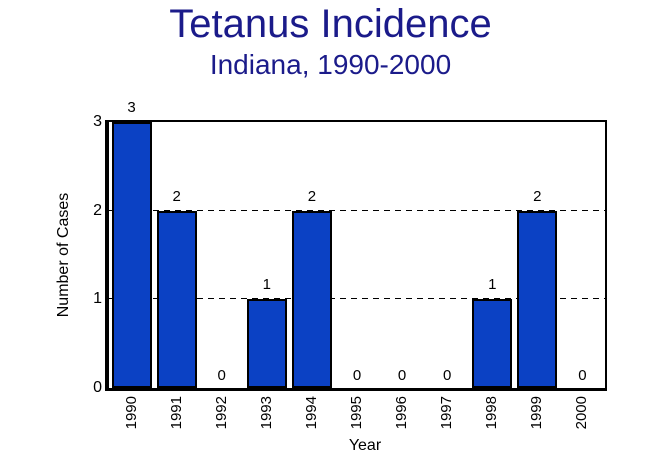 The image size is (661, 460). What do you see at coordinates (97, 210) in the screenshot?
I see `y-tick-2: 2` at bounding box center [97, 210].